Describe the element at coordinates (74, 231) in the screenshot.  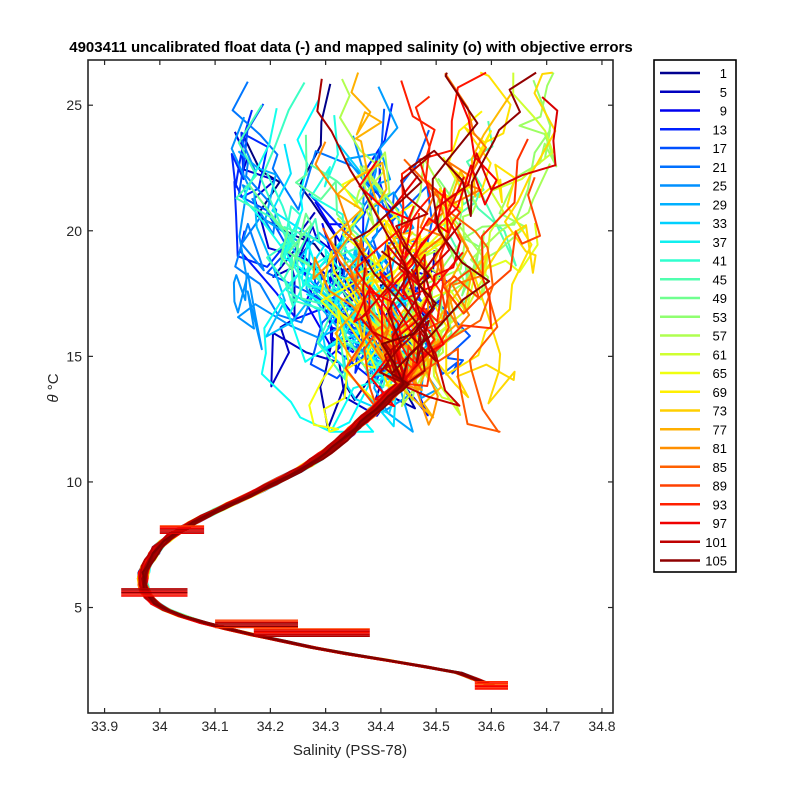
I see `y-tick-label: 20` at that location.